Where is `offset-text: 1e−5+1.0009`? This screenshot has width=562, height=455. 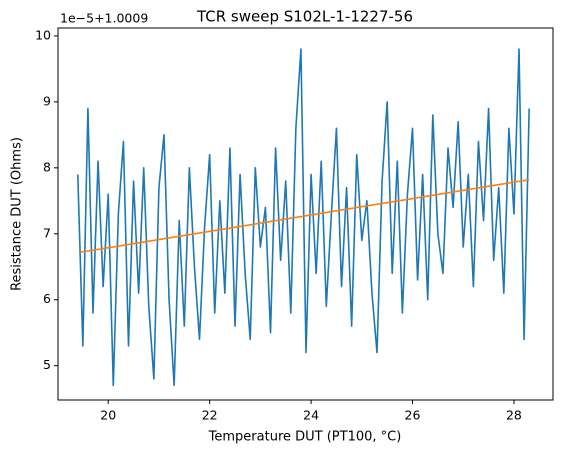 offset-text: 1e−5+1.0009 is located at coordinates (104, 18).